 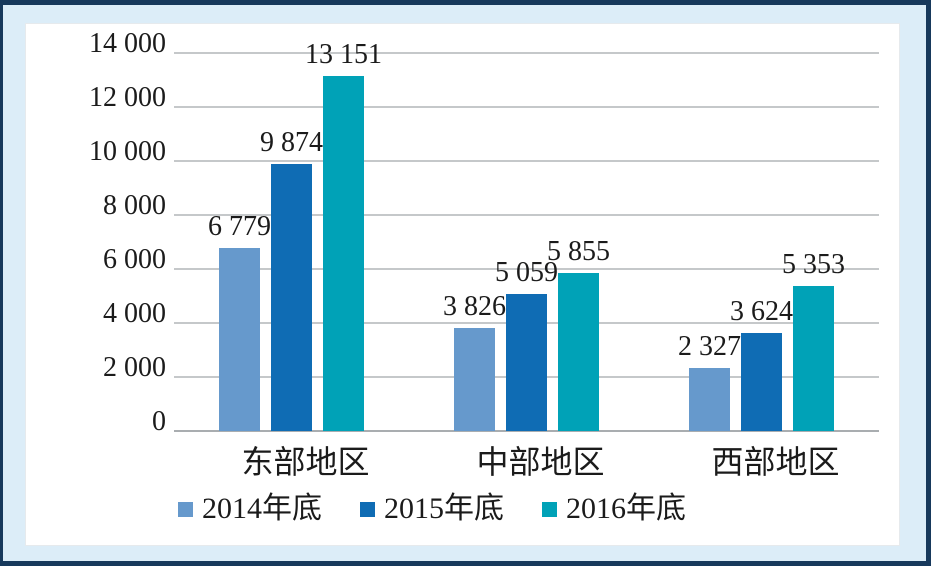 What do you see at coordinates (761, 312) in the screenshot?
I see `bar-value-label: 3 624` at bounding box center [761, 312].